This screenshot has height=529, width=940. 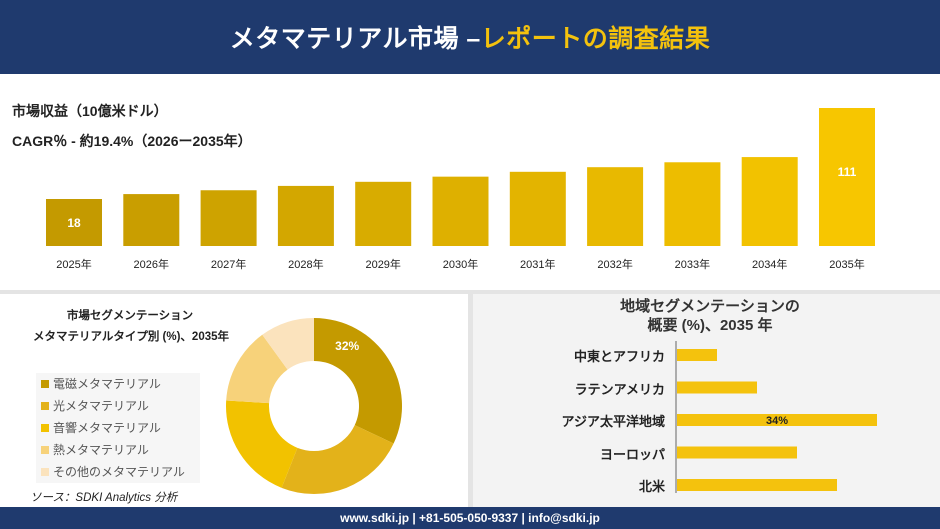 What do you see at coordinates (710, 325) in the screenshot?
I see `region-title-line2: 概要 (%)、2035 年` at bounding box center [710, 325].